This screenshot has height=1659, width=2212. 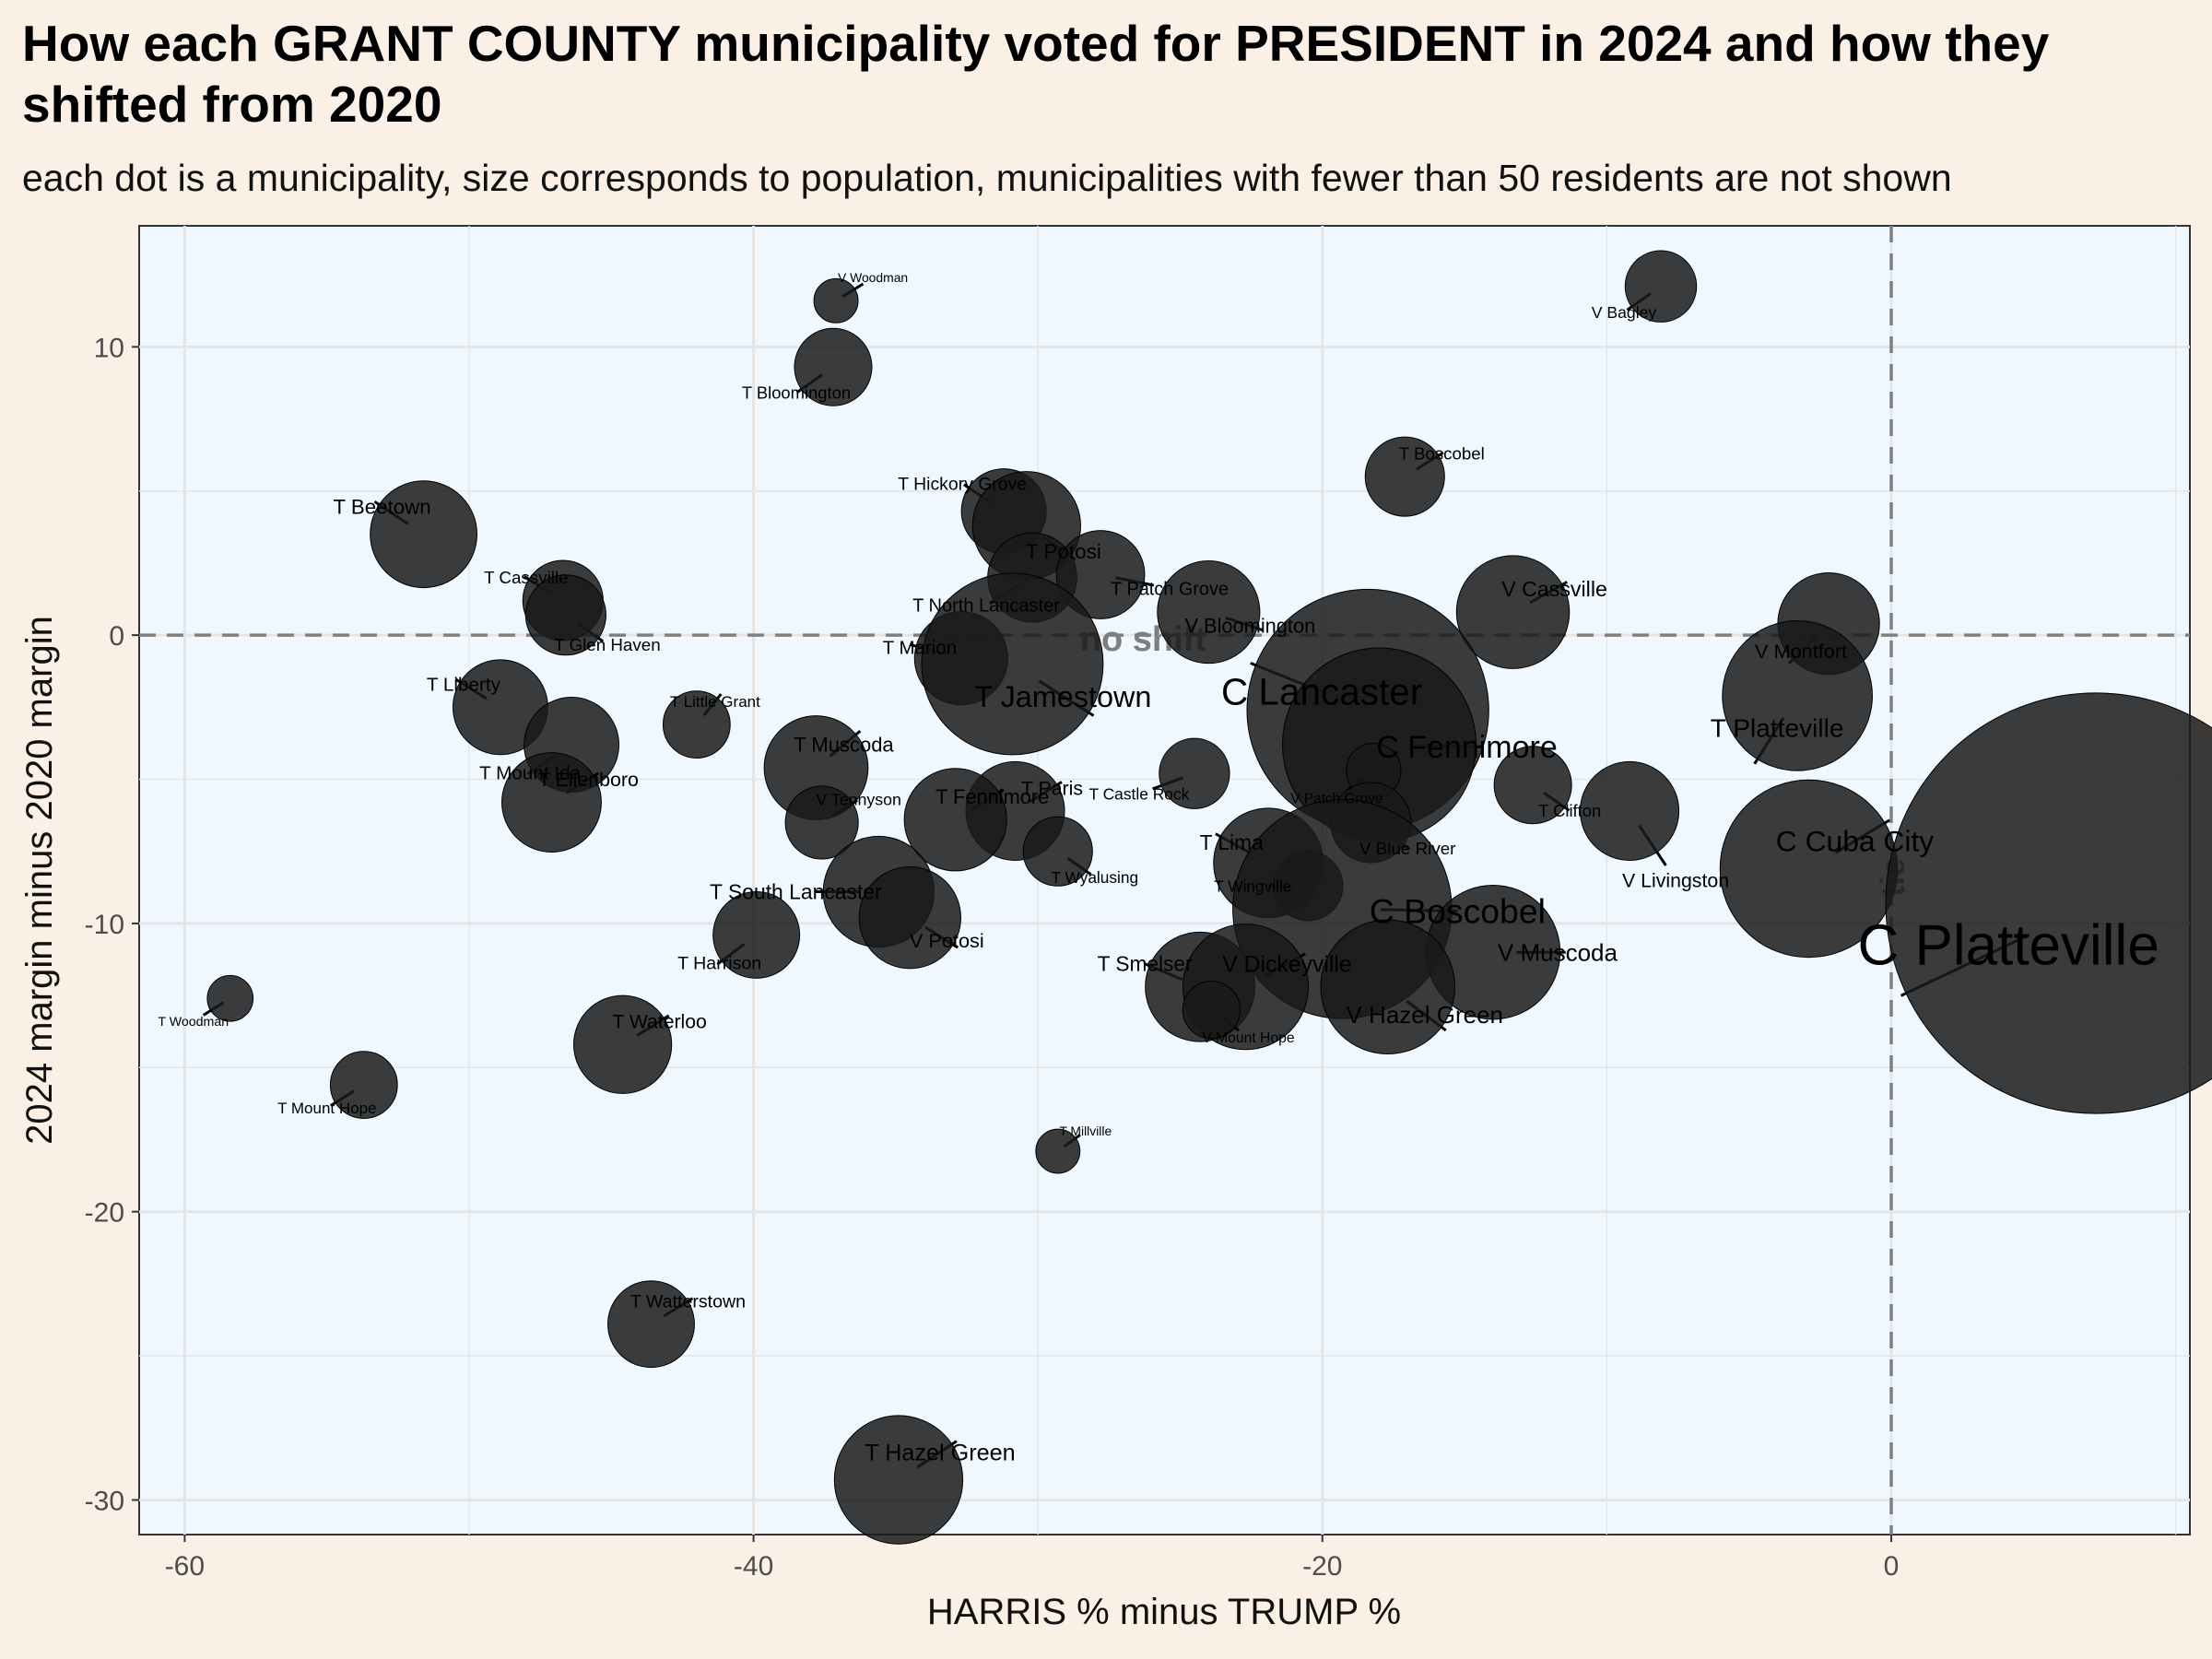 I want to click on point-label: V Mount Hope, so click(x=1248, y=1038).